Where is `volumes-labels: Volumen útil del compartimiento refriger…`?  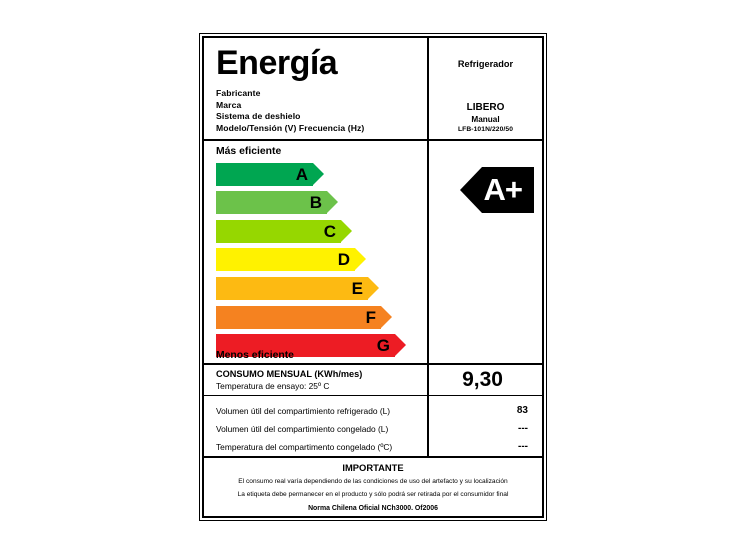
volumes-labels: Volumen útil del compartimiento refriger… is located at coordinates (316, 426).